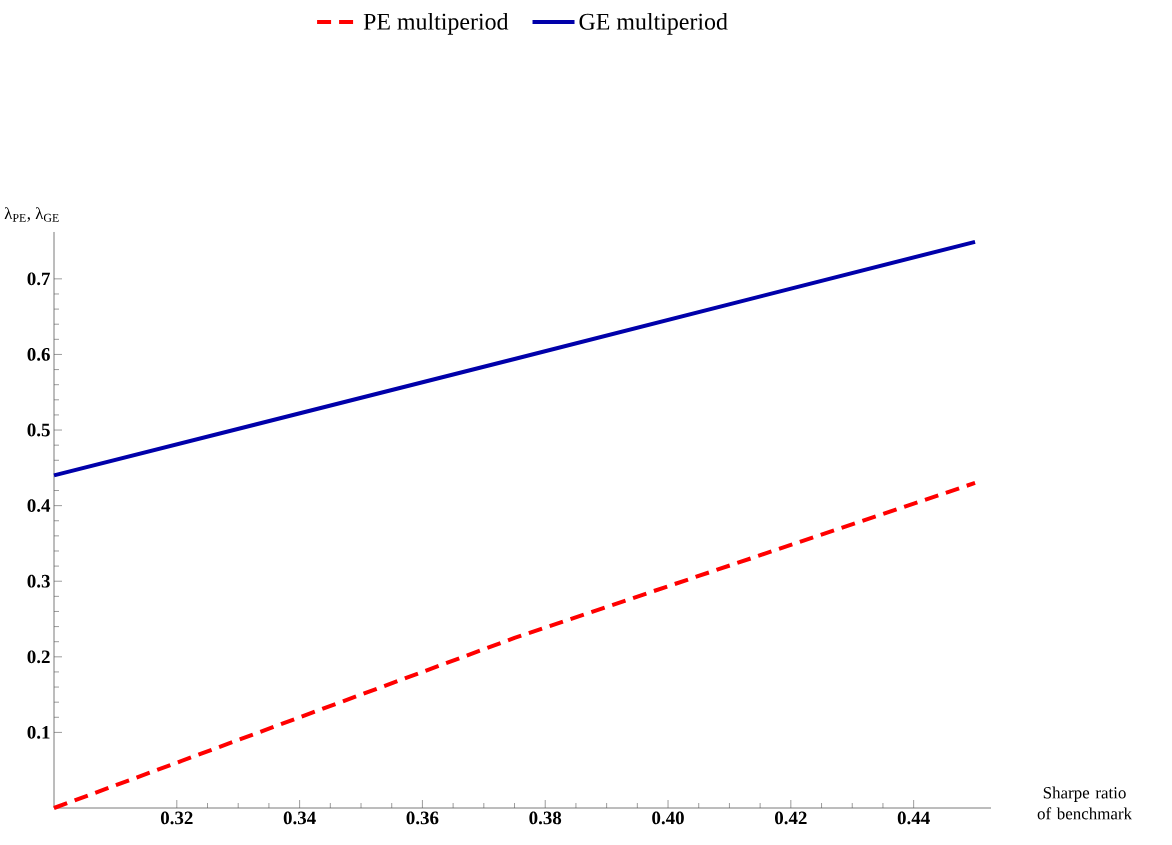  I want to click on y-tick-label: 0.6, so click(38, 354).